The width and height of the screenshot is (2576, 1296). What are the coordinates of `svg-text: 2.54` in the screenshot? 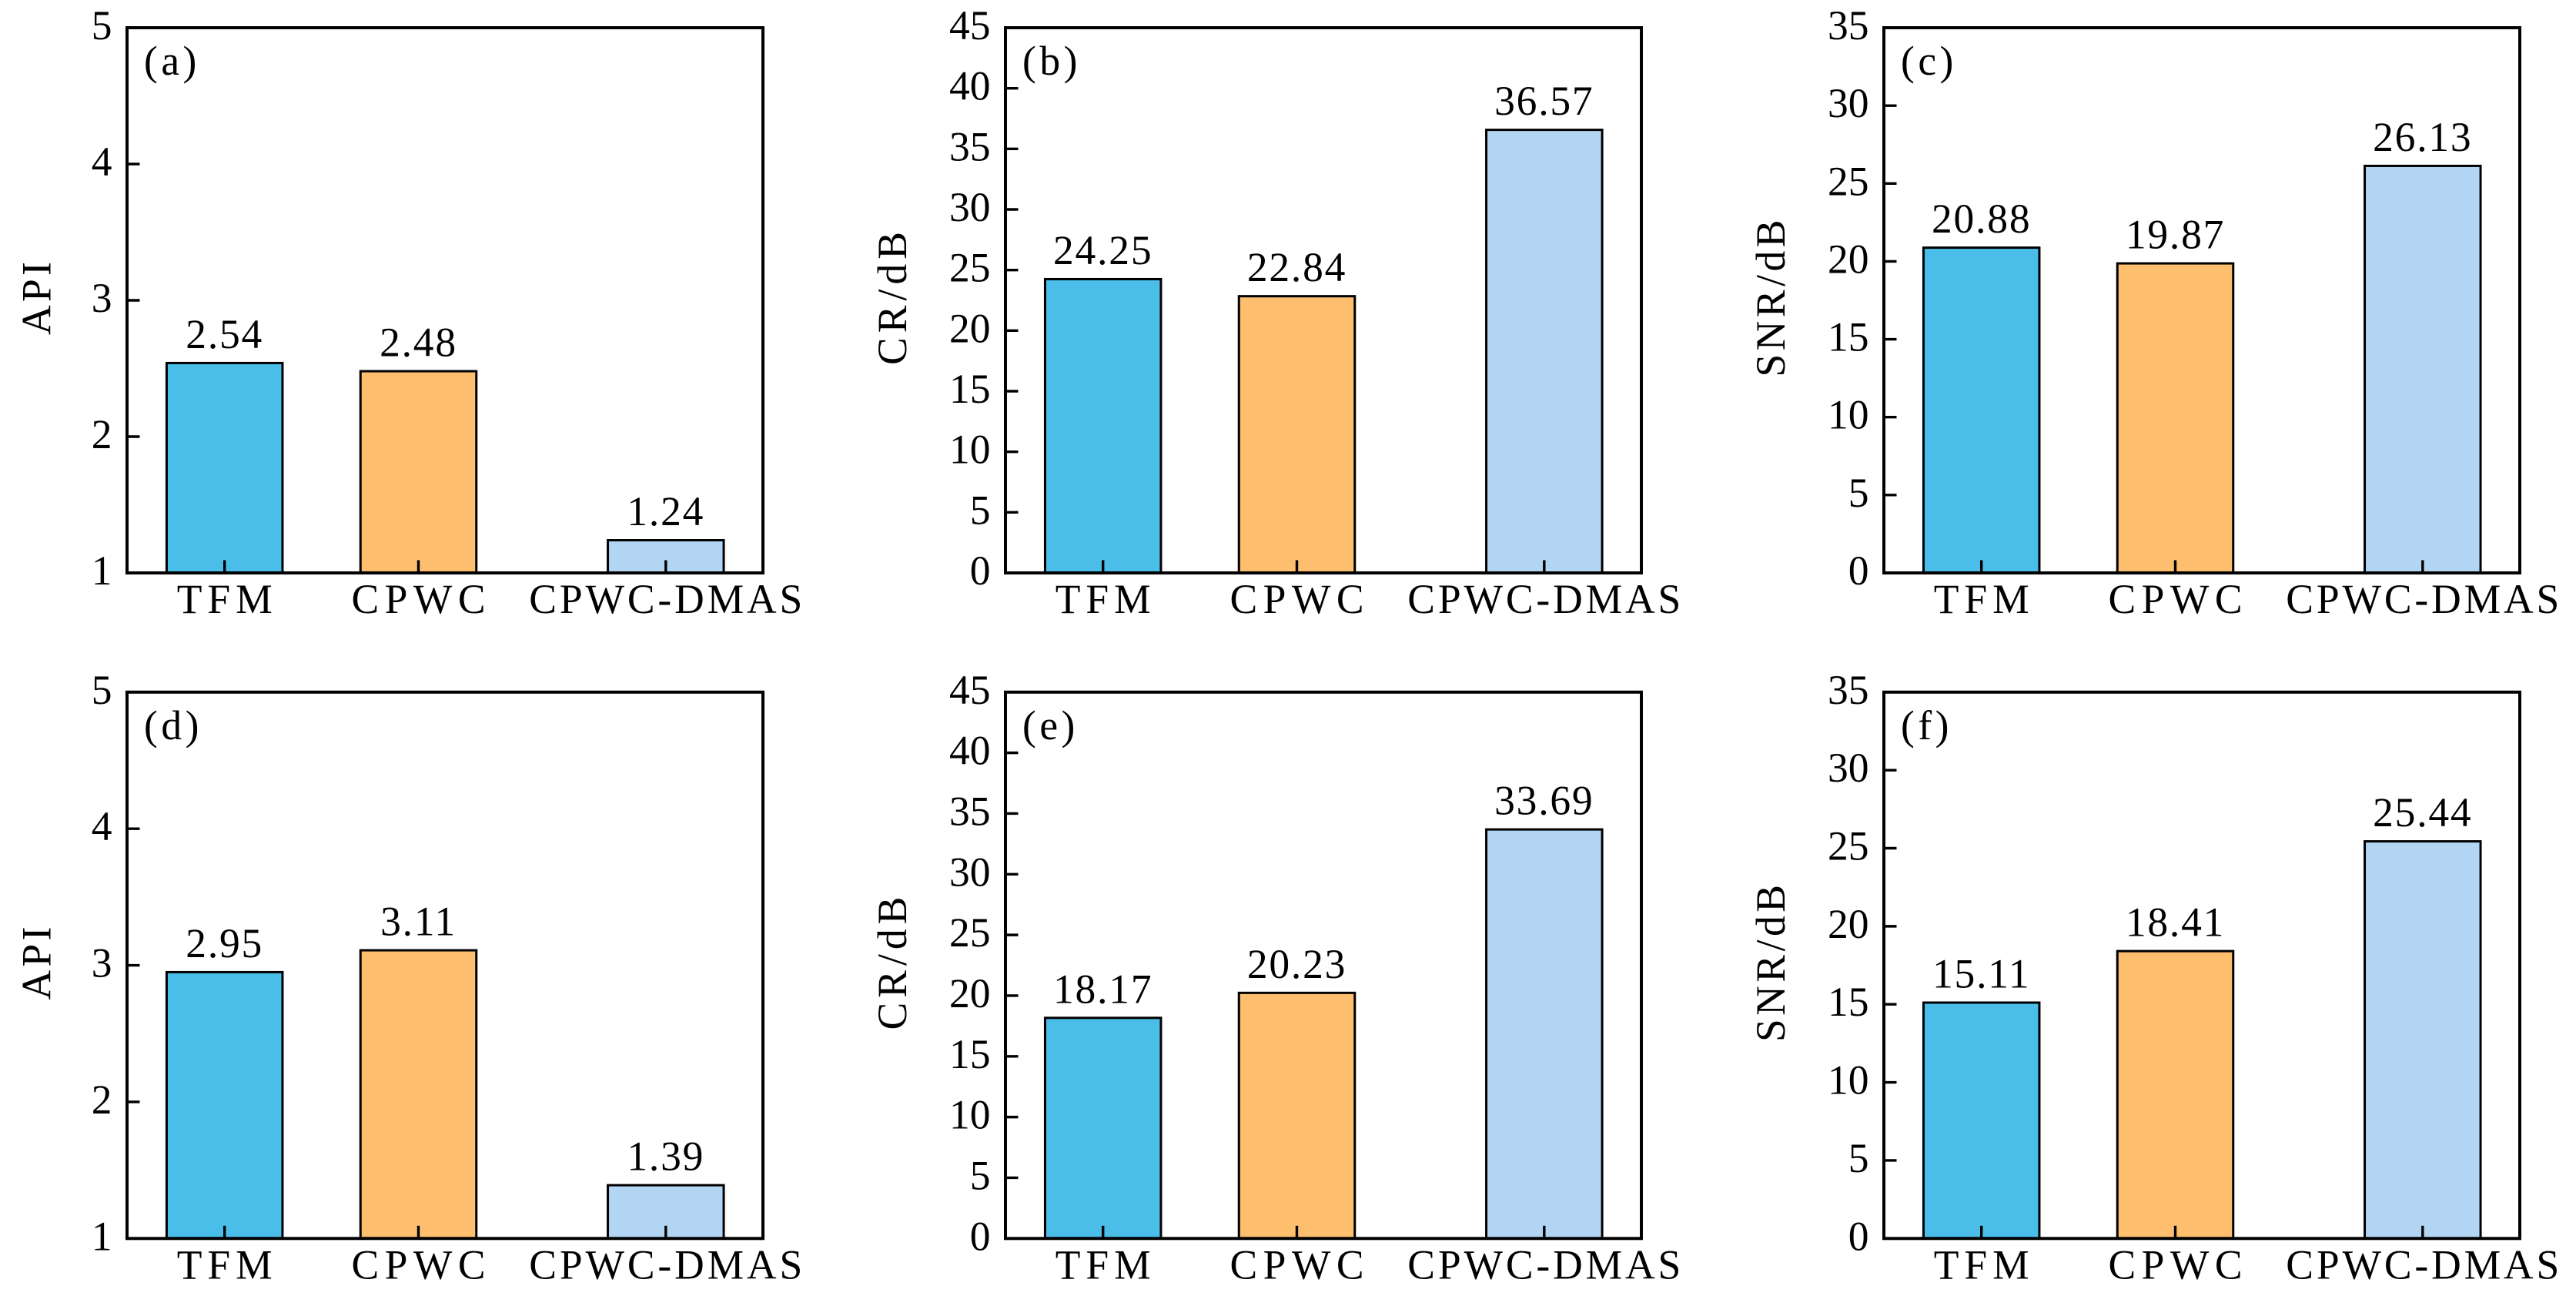 It's located at (224, 334).